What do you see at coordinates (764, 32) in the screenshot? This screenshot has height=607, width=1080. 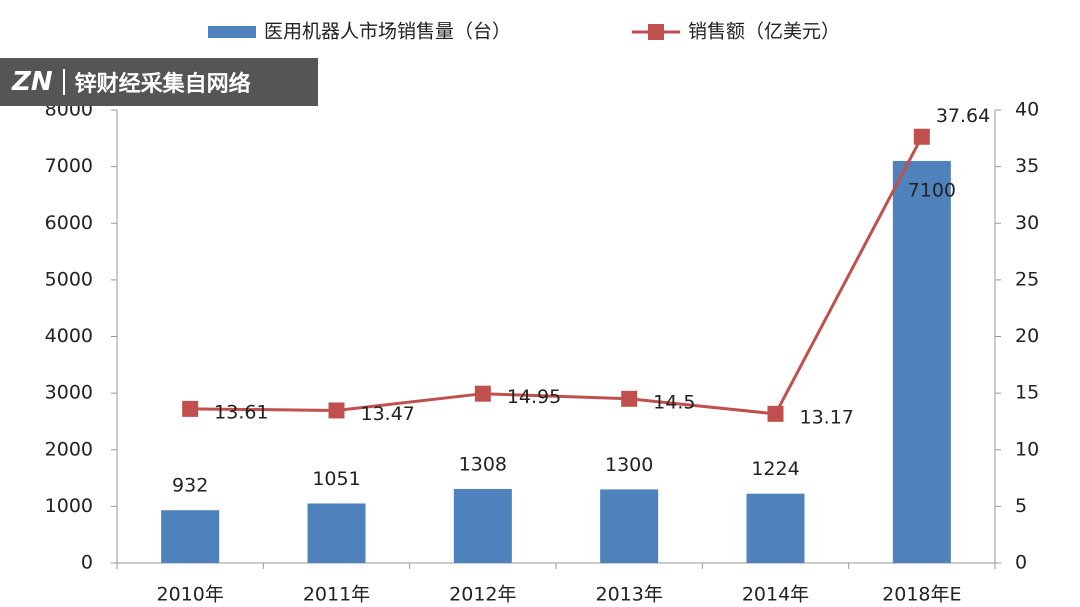 I see `legend-label: 销售额（亿美元）` at bounding box center [764, 32].